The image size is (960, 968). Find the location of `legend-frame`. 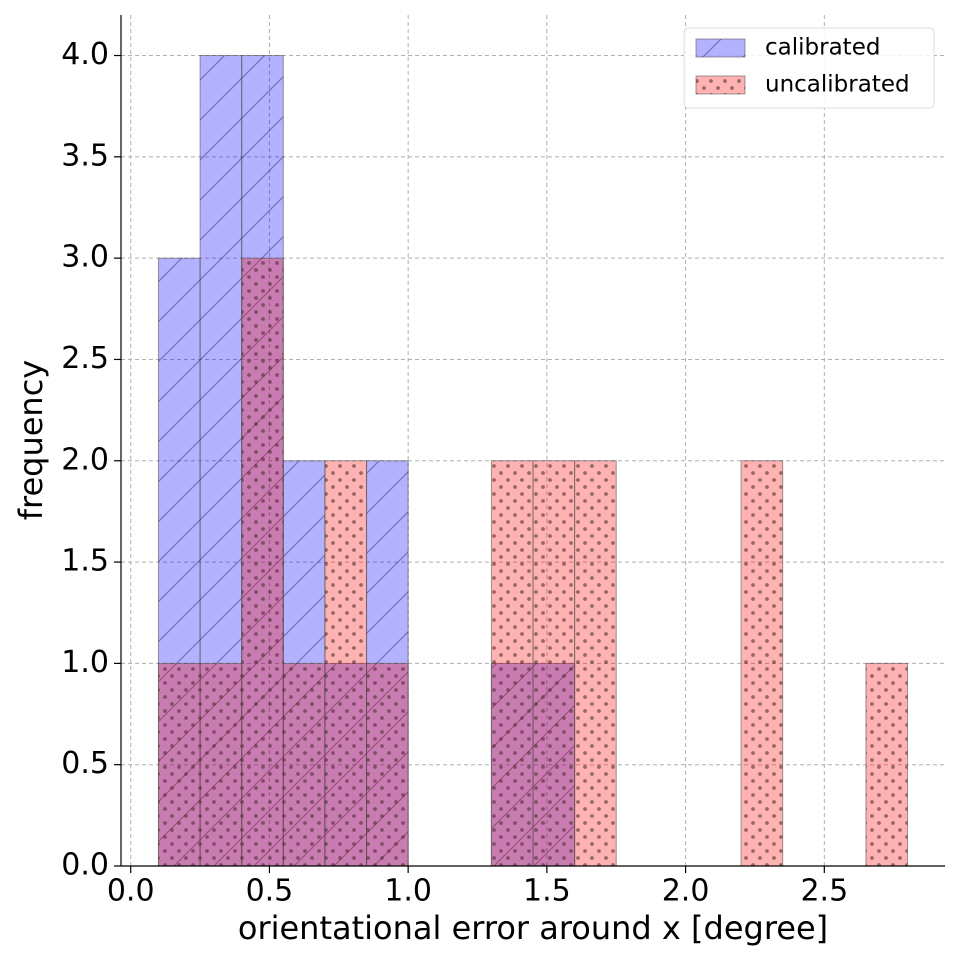

legend-frame is located at coordinates (809, 68).